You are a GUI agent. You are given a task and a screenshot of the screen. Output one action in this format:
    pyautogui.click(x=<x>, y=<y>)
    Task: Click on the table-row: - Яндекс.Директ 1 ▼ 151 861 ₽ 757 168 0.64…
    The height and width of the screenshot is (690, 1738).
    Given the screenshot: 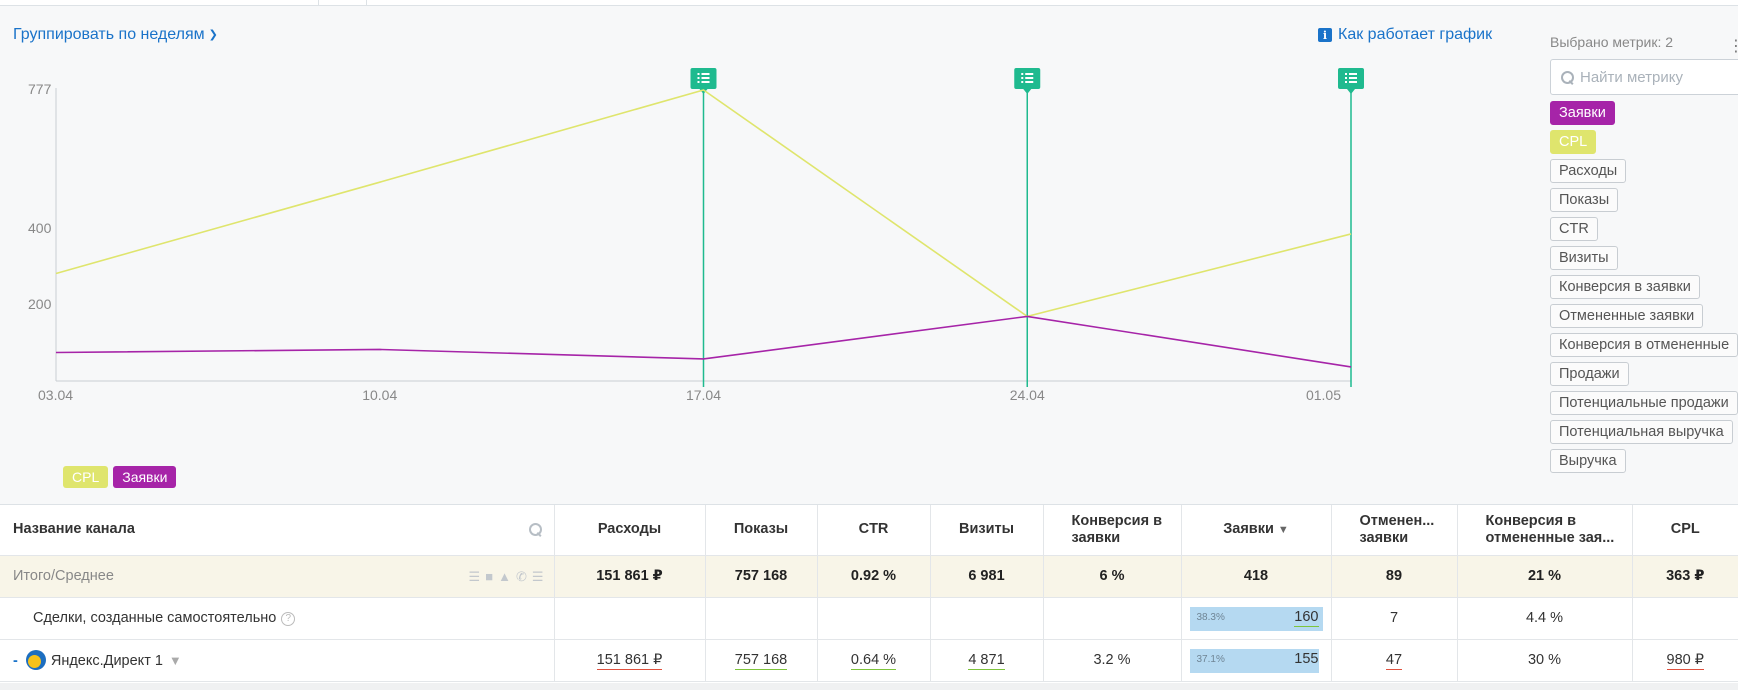 What is the action you would take?
    pyautogui.click(x=869, y=660)
    